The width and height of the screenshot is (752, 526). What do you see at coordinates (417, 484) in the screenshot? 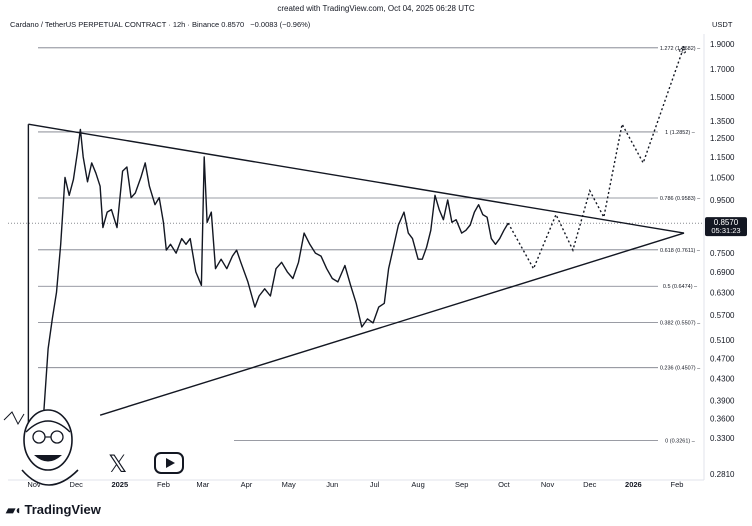
I see `x-tick-label: Aug` at bounding box center [417, 484].